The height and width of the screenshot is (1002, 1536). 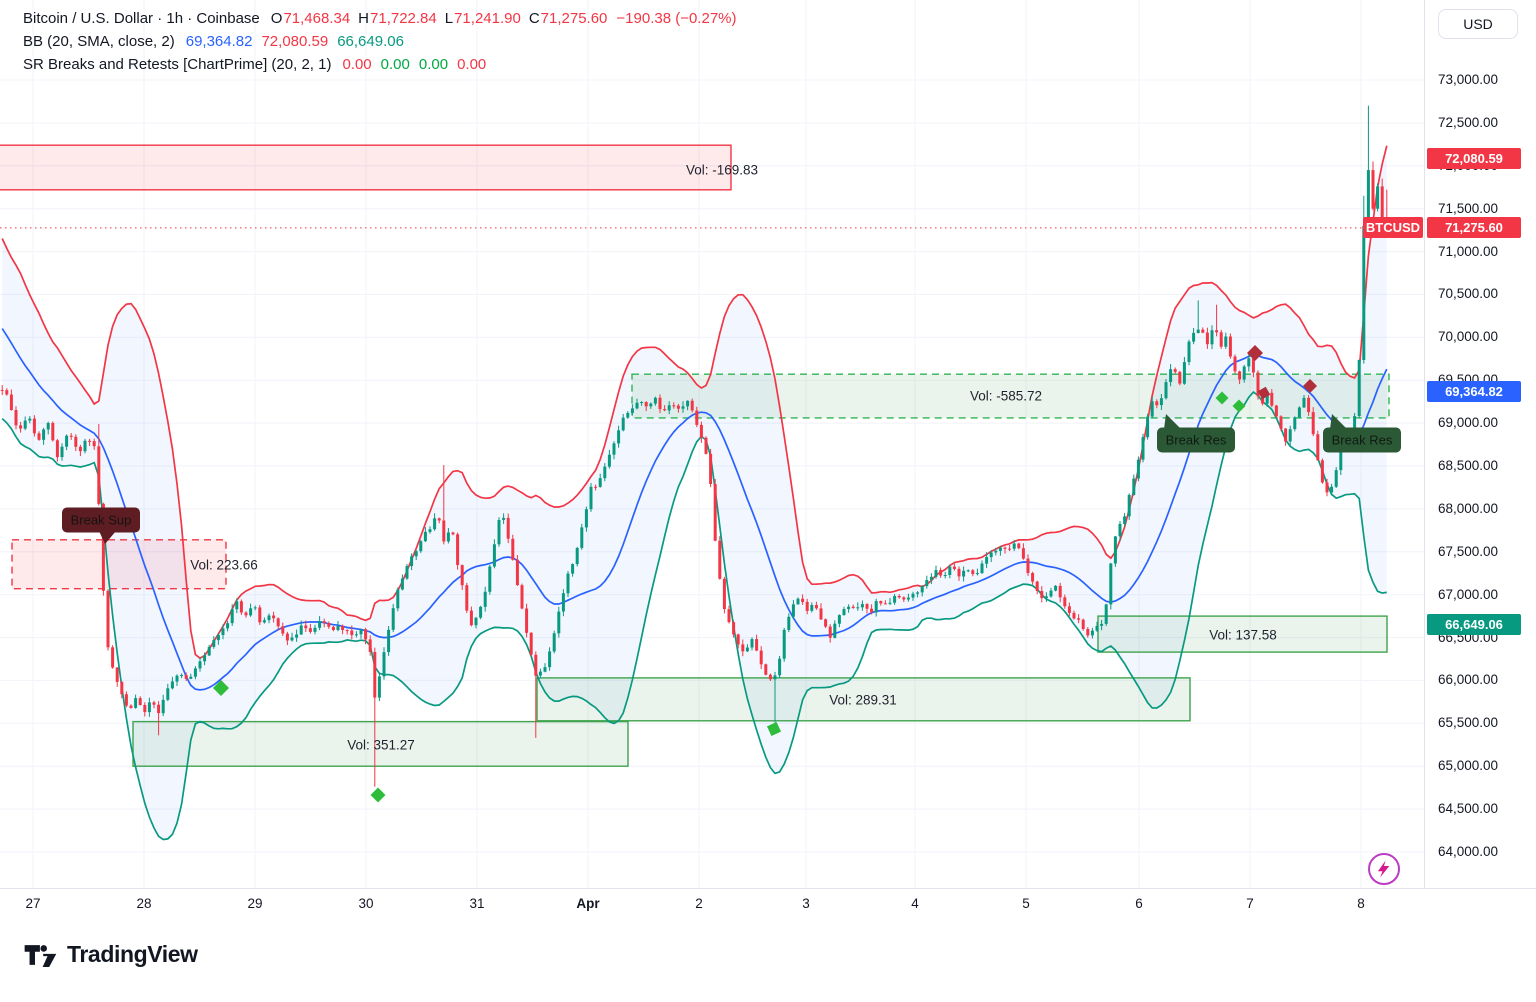 What do you see at coordinates (1468, 809) in the screenshot?
I see `price-tick: 64,500.00` at bounding box center [1468, 809].